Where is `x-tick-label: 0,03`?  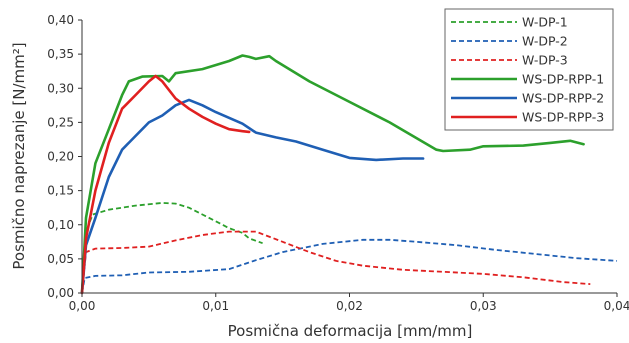 x-tick-label: 0,03 is located at coordinates (483, 306).